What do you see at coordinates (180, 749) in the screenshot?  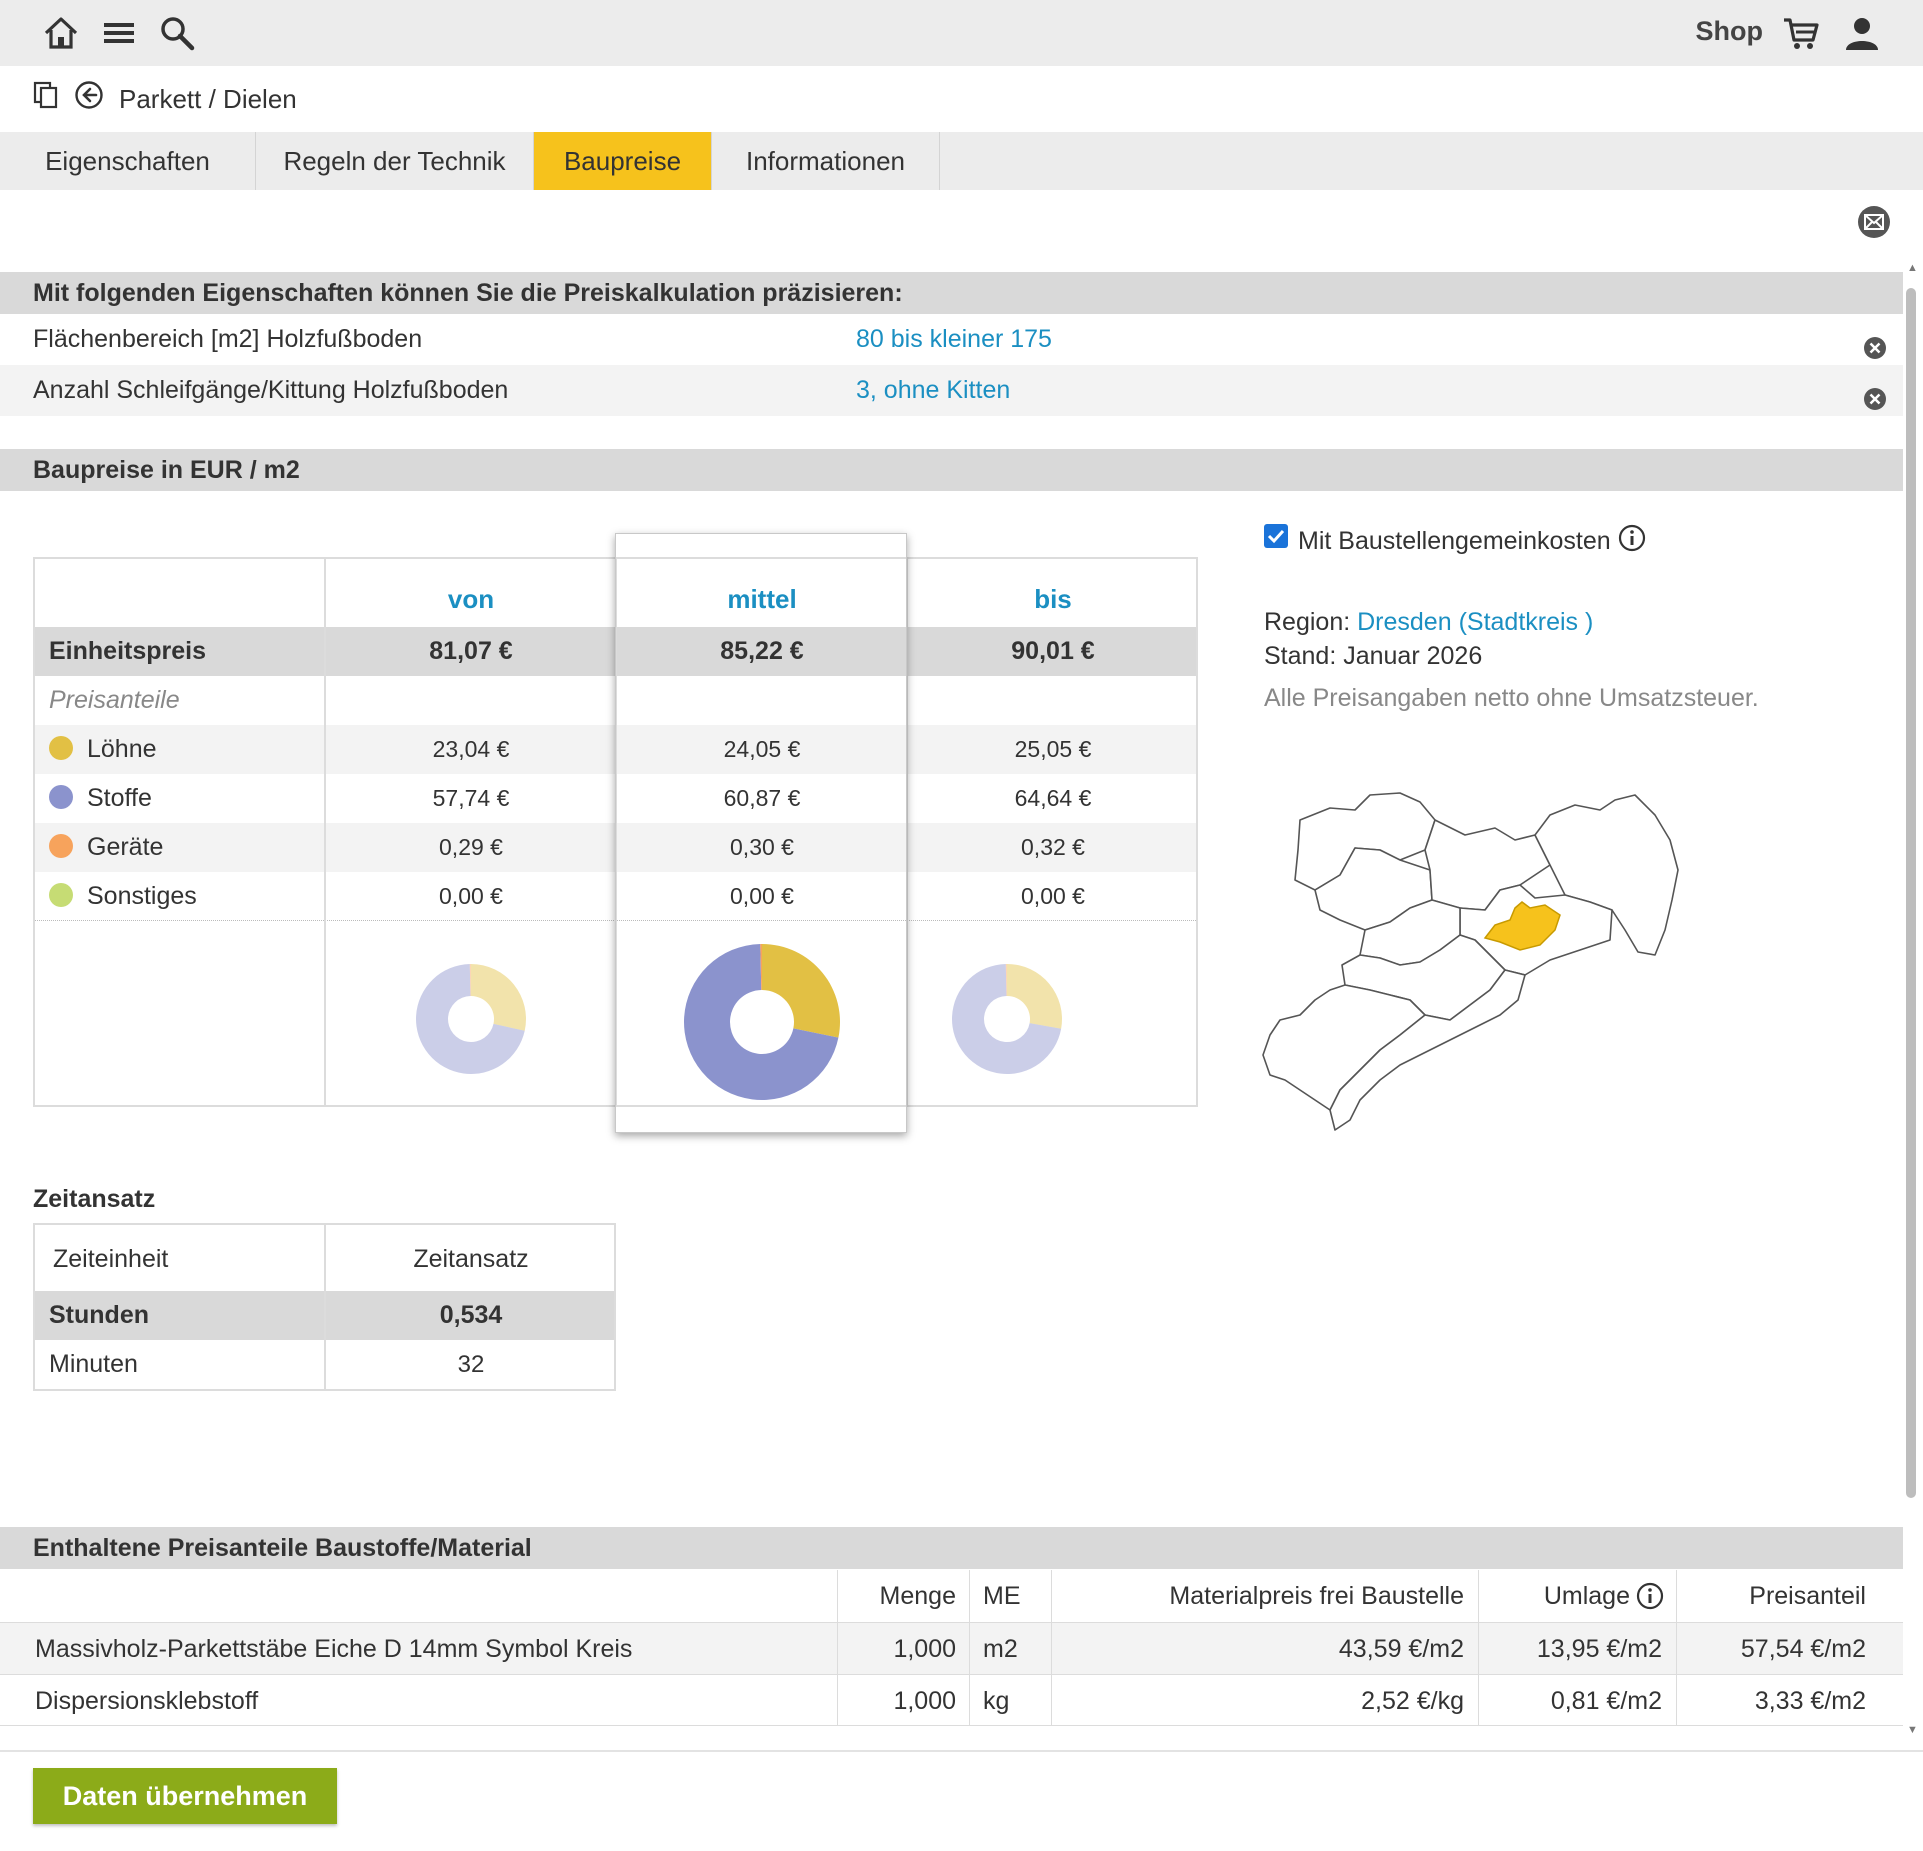 I see `share-label: Löhne` at bounding box center [180, 749].